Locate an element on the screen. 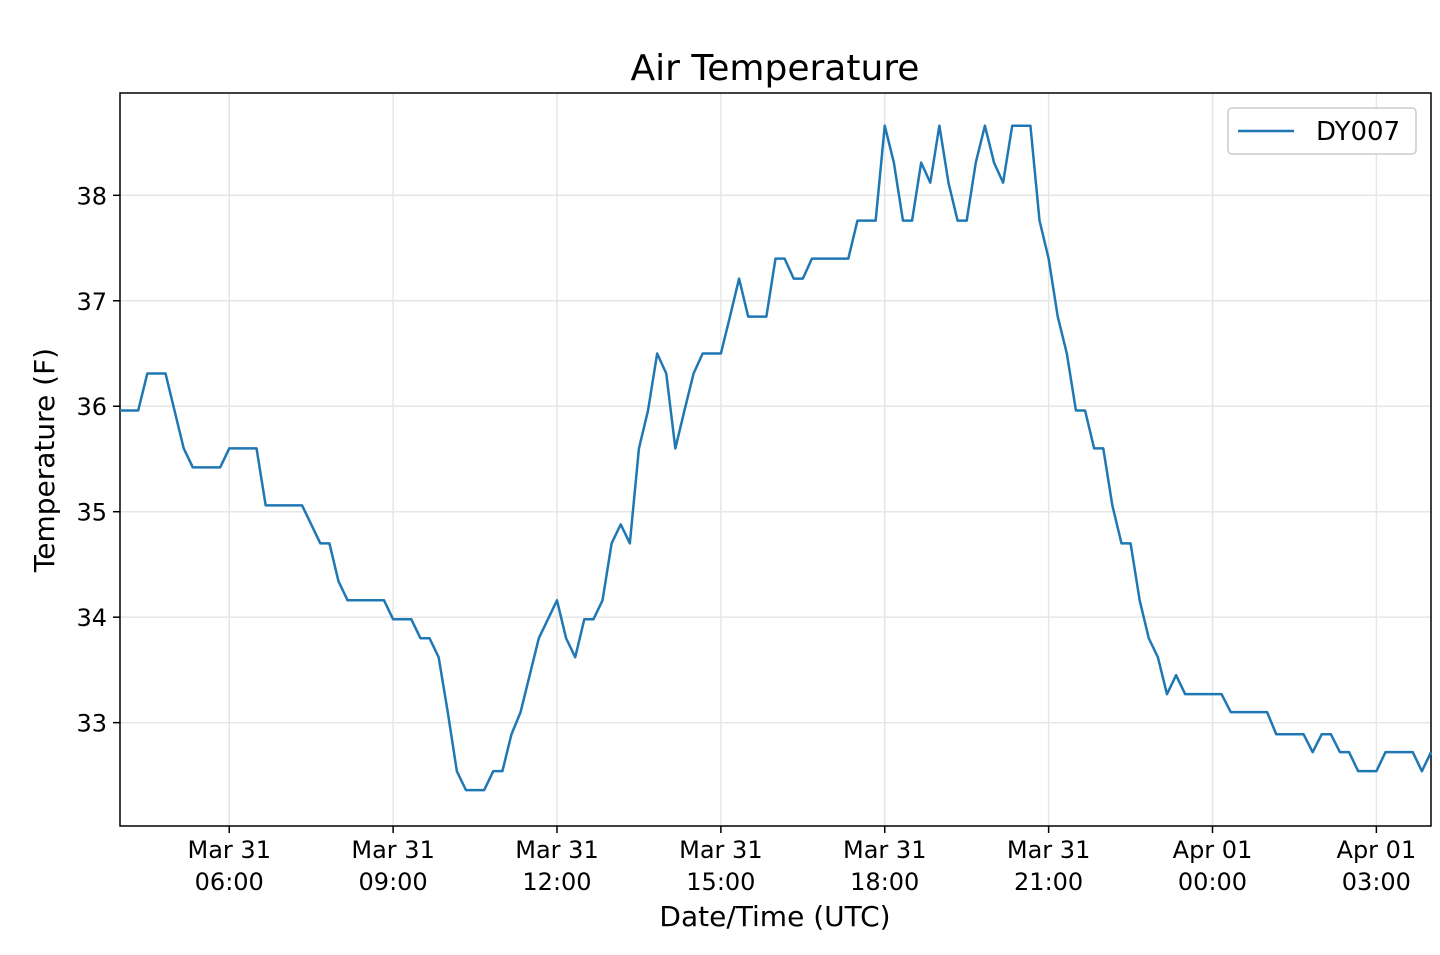 The width and height of the screenshot is (1440, 955). y-tick-label: 34 is located at coordinates (91, 618).